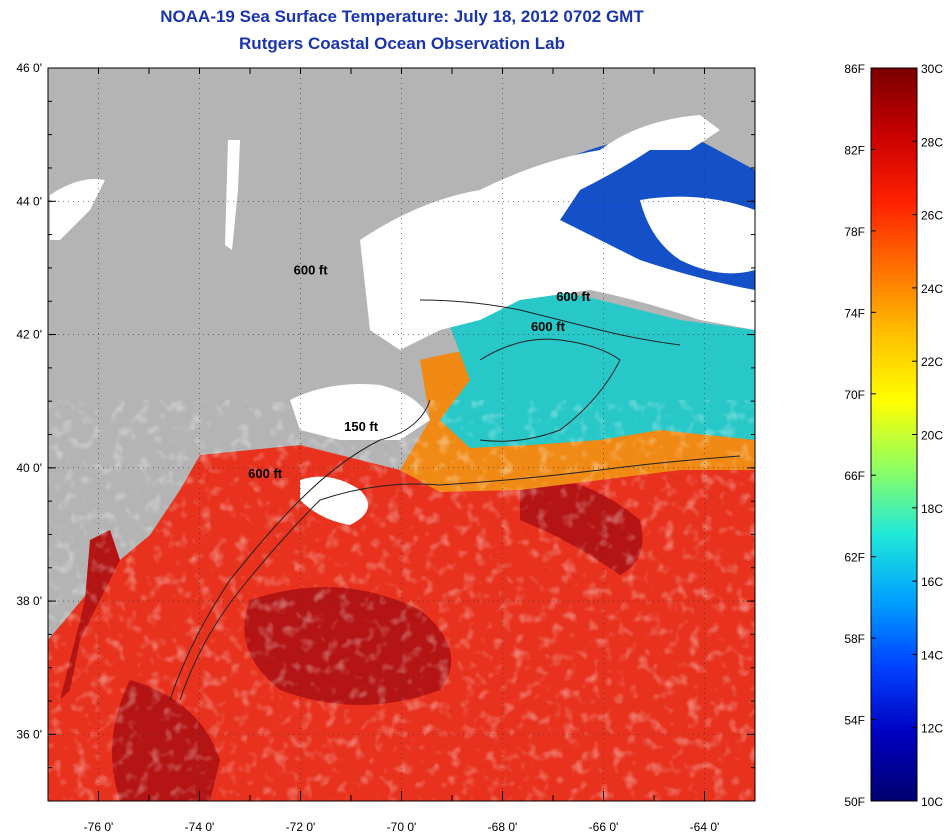 This screenshot has height=840, width=952. What do you see at coordinates (99, 827) in the screenshot?
I see `longitude-label: -76 0'` at bounding box center [99, 827].